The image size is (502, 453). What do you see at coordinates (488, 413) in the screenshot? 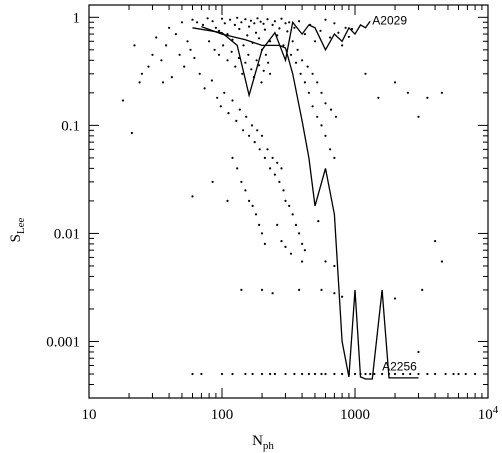
I see `x-tick-label: 10⁴` at bounding box center [488, 413].